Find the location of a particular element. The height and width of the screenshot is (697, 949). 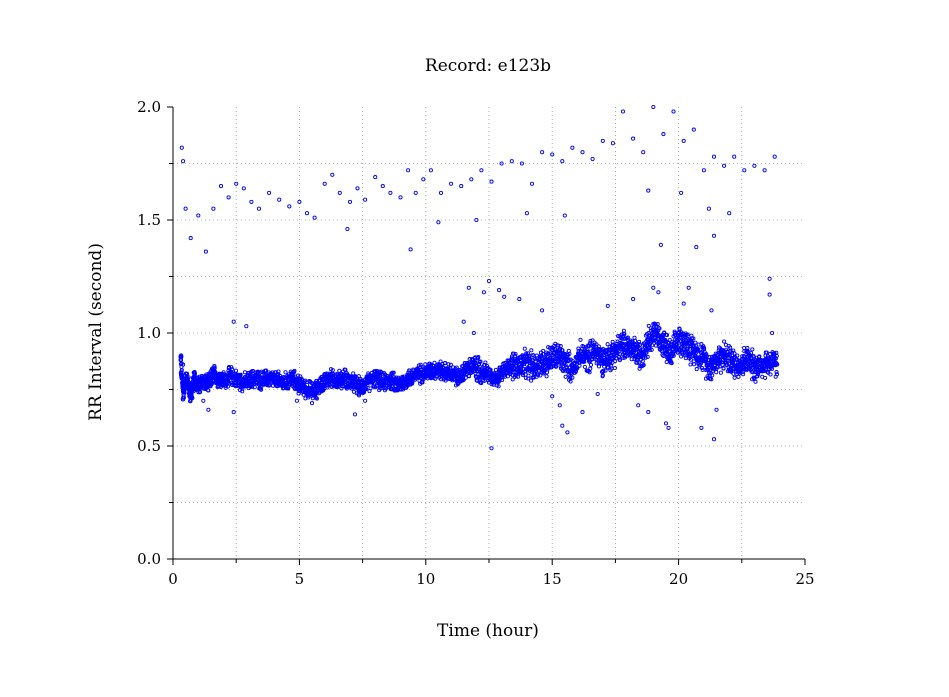

chart-title: Record: e123b is located at coordinates (488, 66).